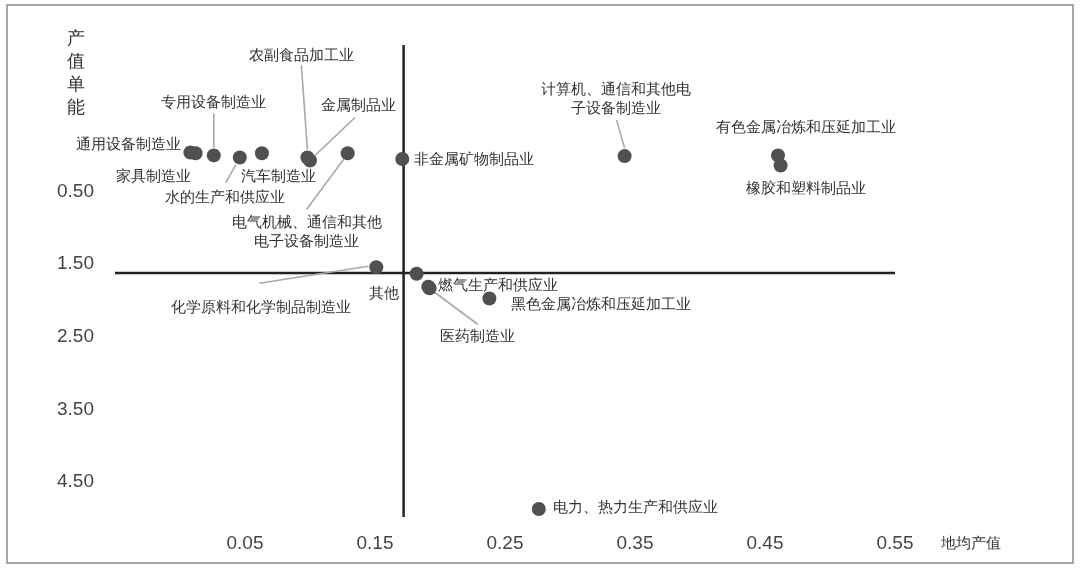 The height and width of the screenshot is (568, 1080). What do you see at coordinates (615, 98) in the screenshot?
I see `annotation: 计算机、通信和其他电子设备制造业` at bounding box center [615, 98].